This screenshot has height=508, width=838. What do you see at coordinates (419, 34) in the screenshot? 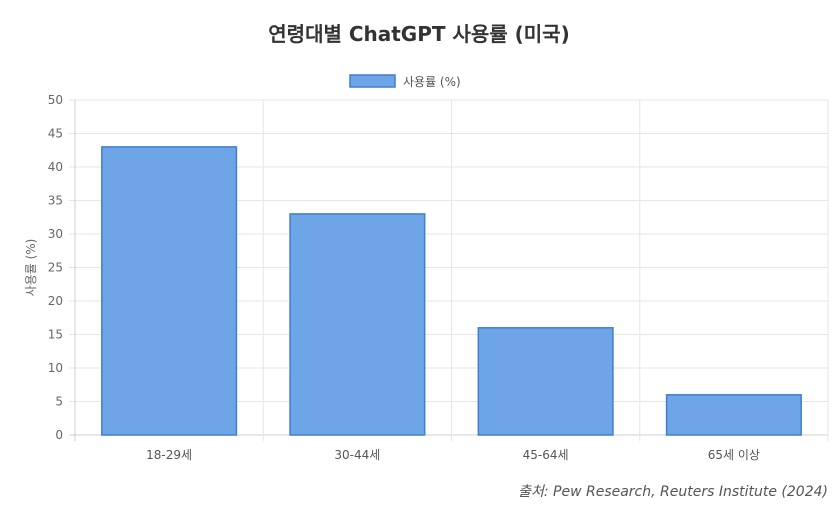
I see `chart-title: 연령대별 ChatGPT 사용률 (미국)` at bounding box center [419, 34].